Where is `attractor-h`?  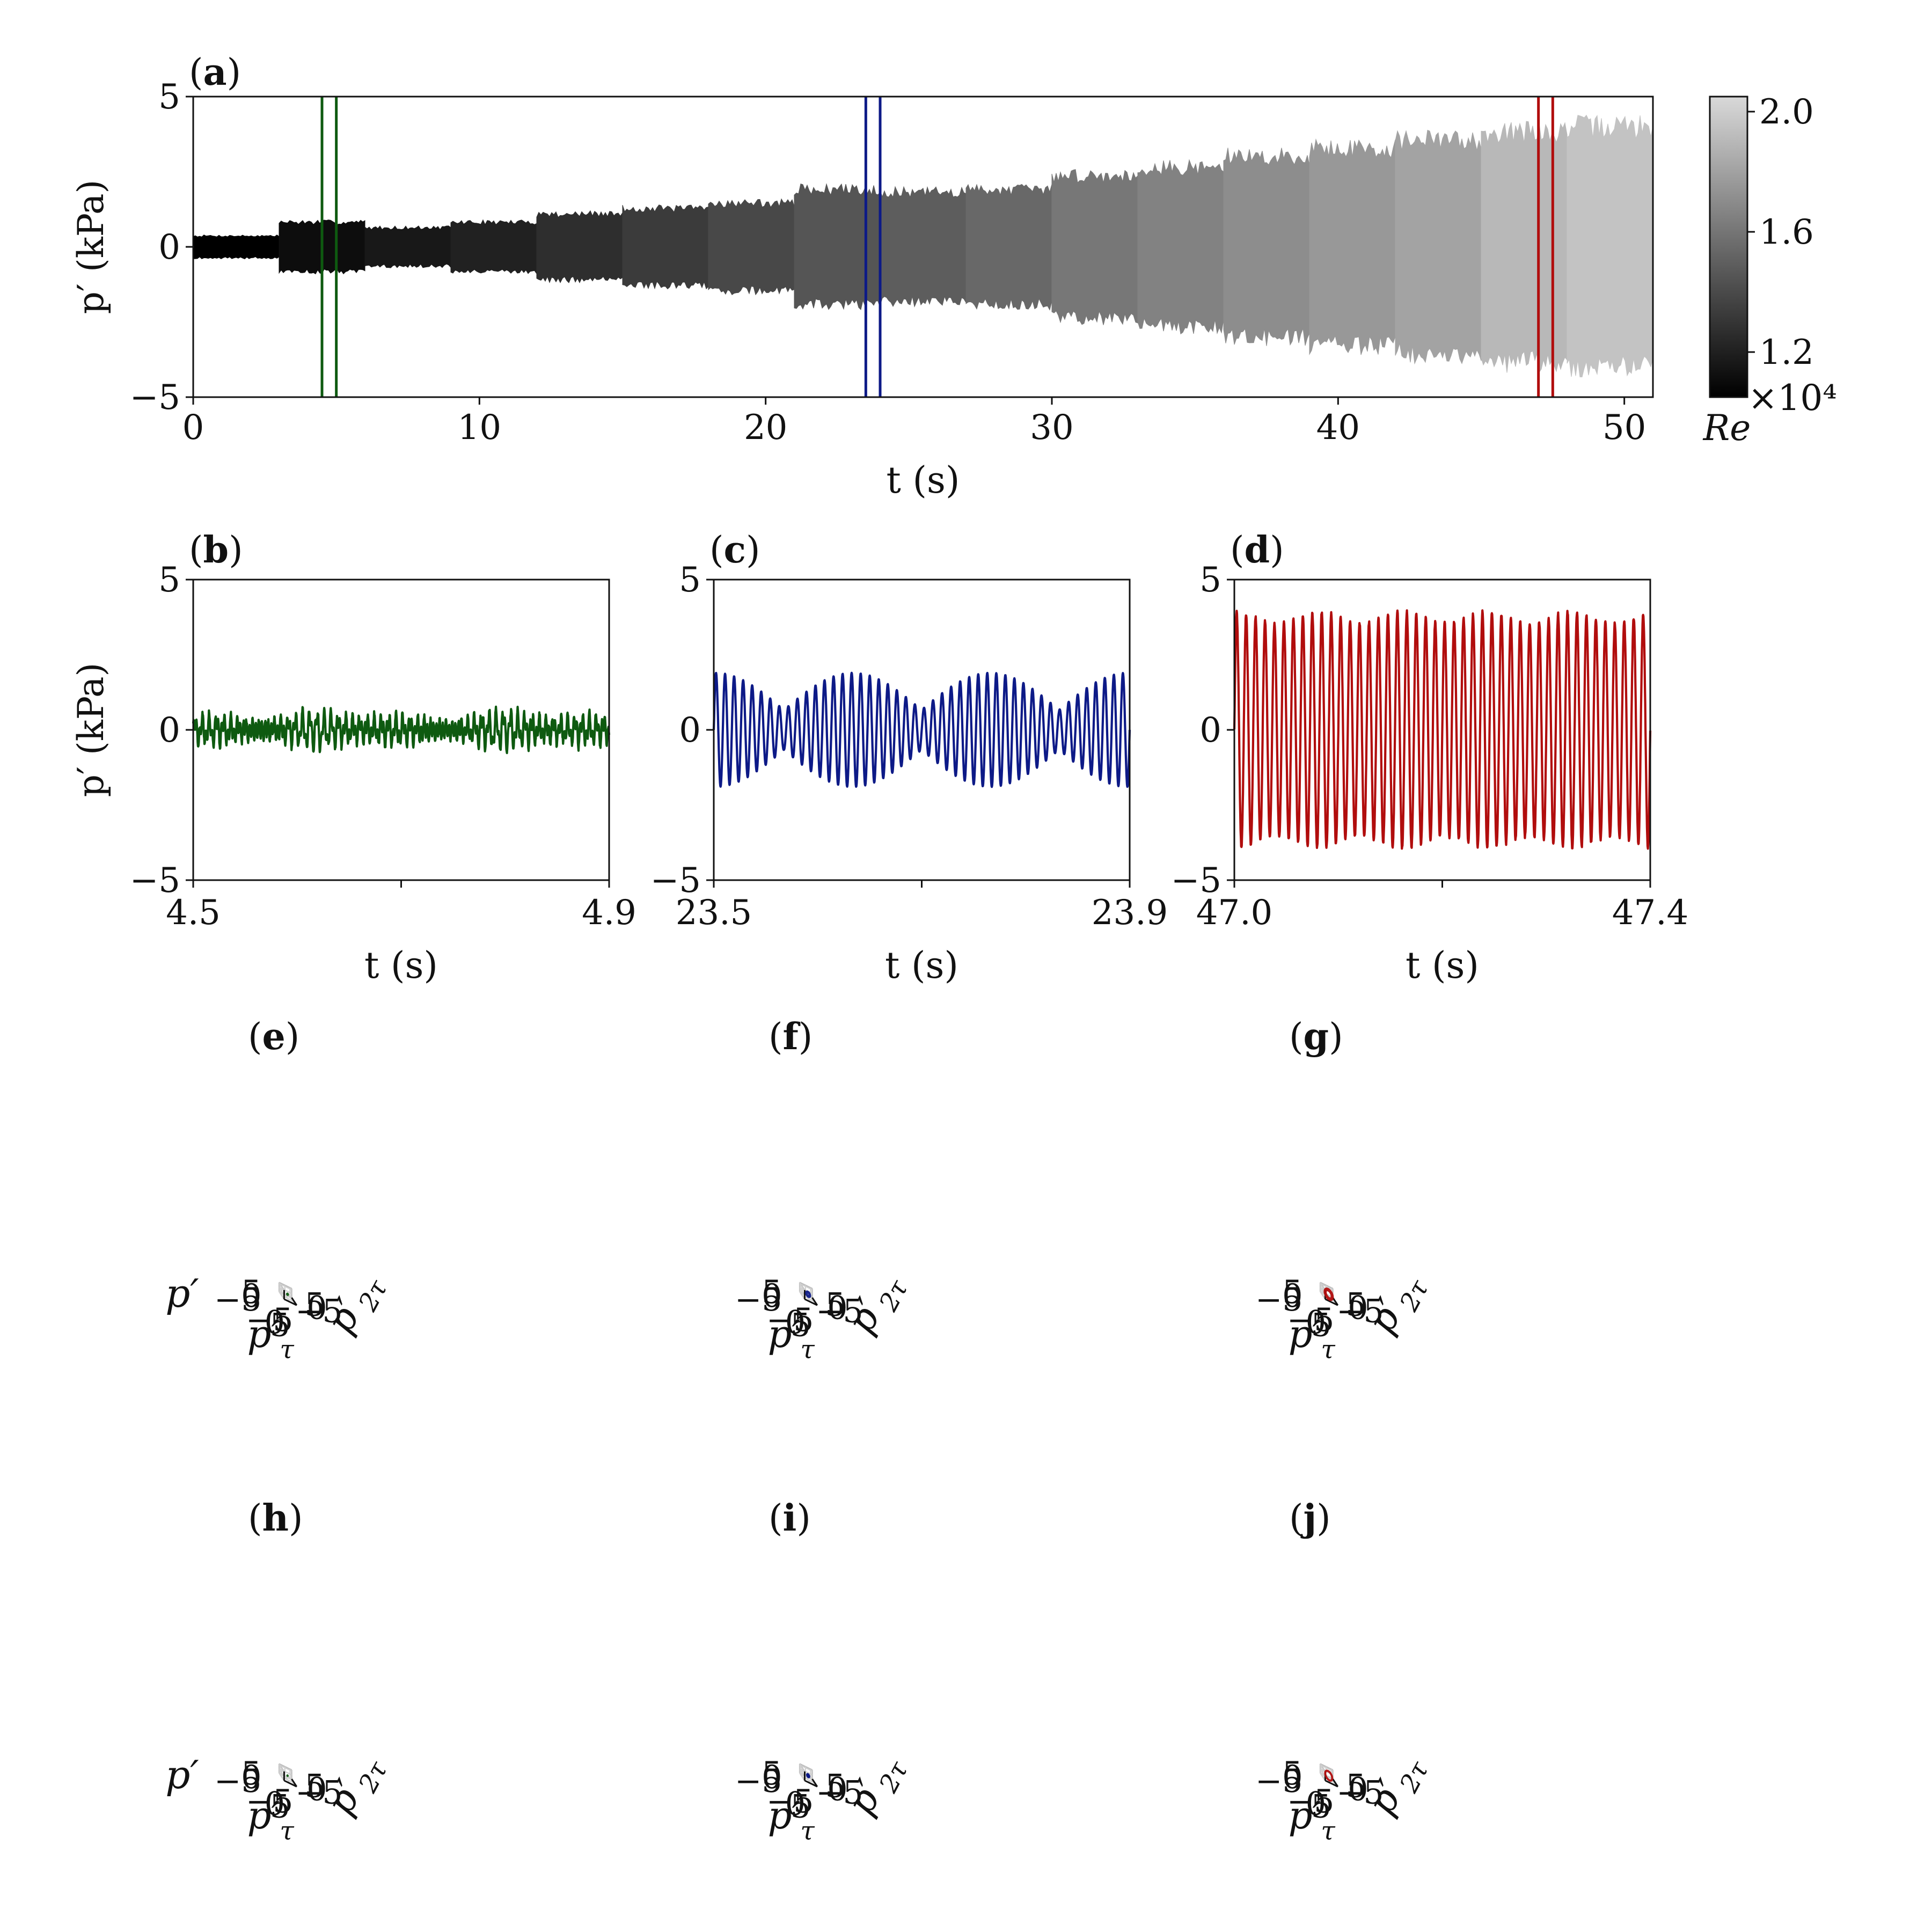 attractor-h is located at coordinates (287, 1775).